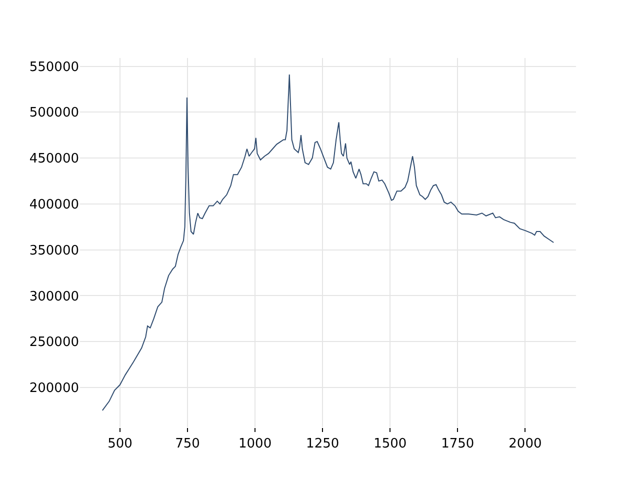  Describe the element at coordinates (54, 113) in the screenshot. I see `y-tick-label: 500000` at that location.